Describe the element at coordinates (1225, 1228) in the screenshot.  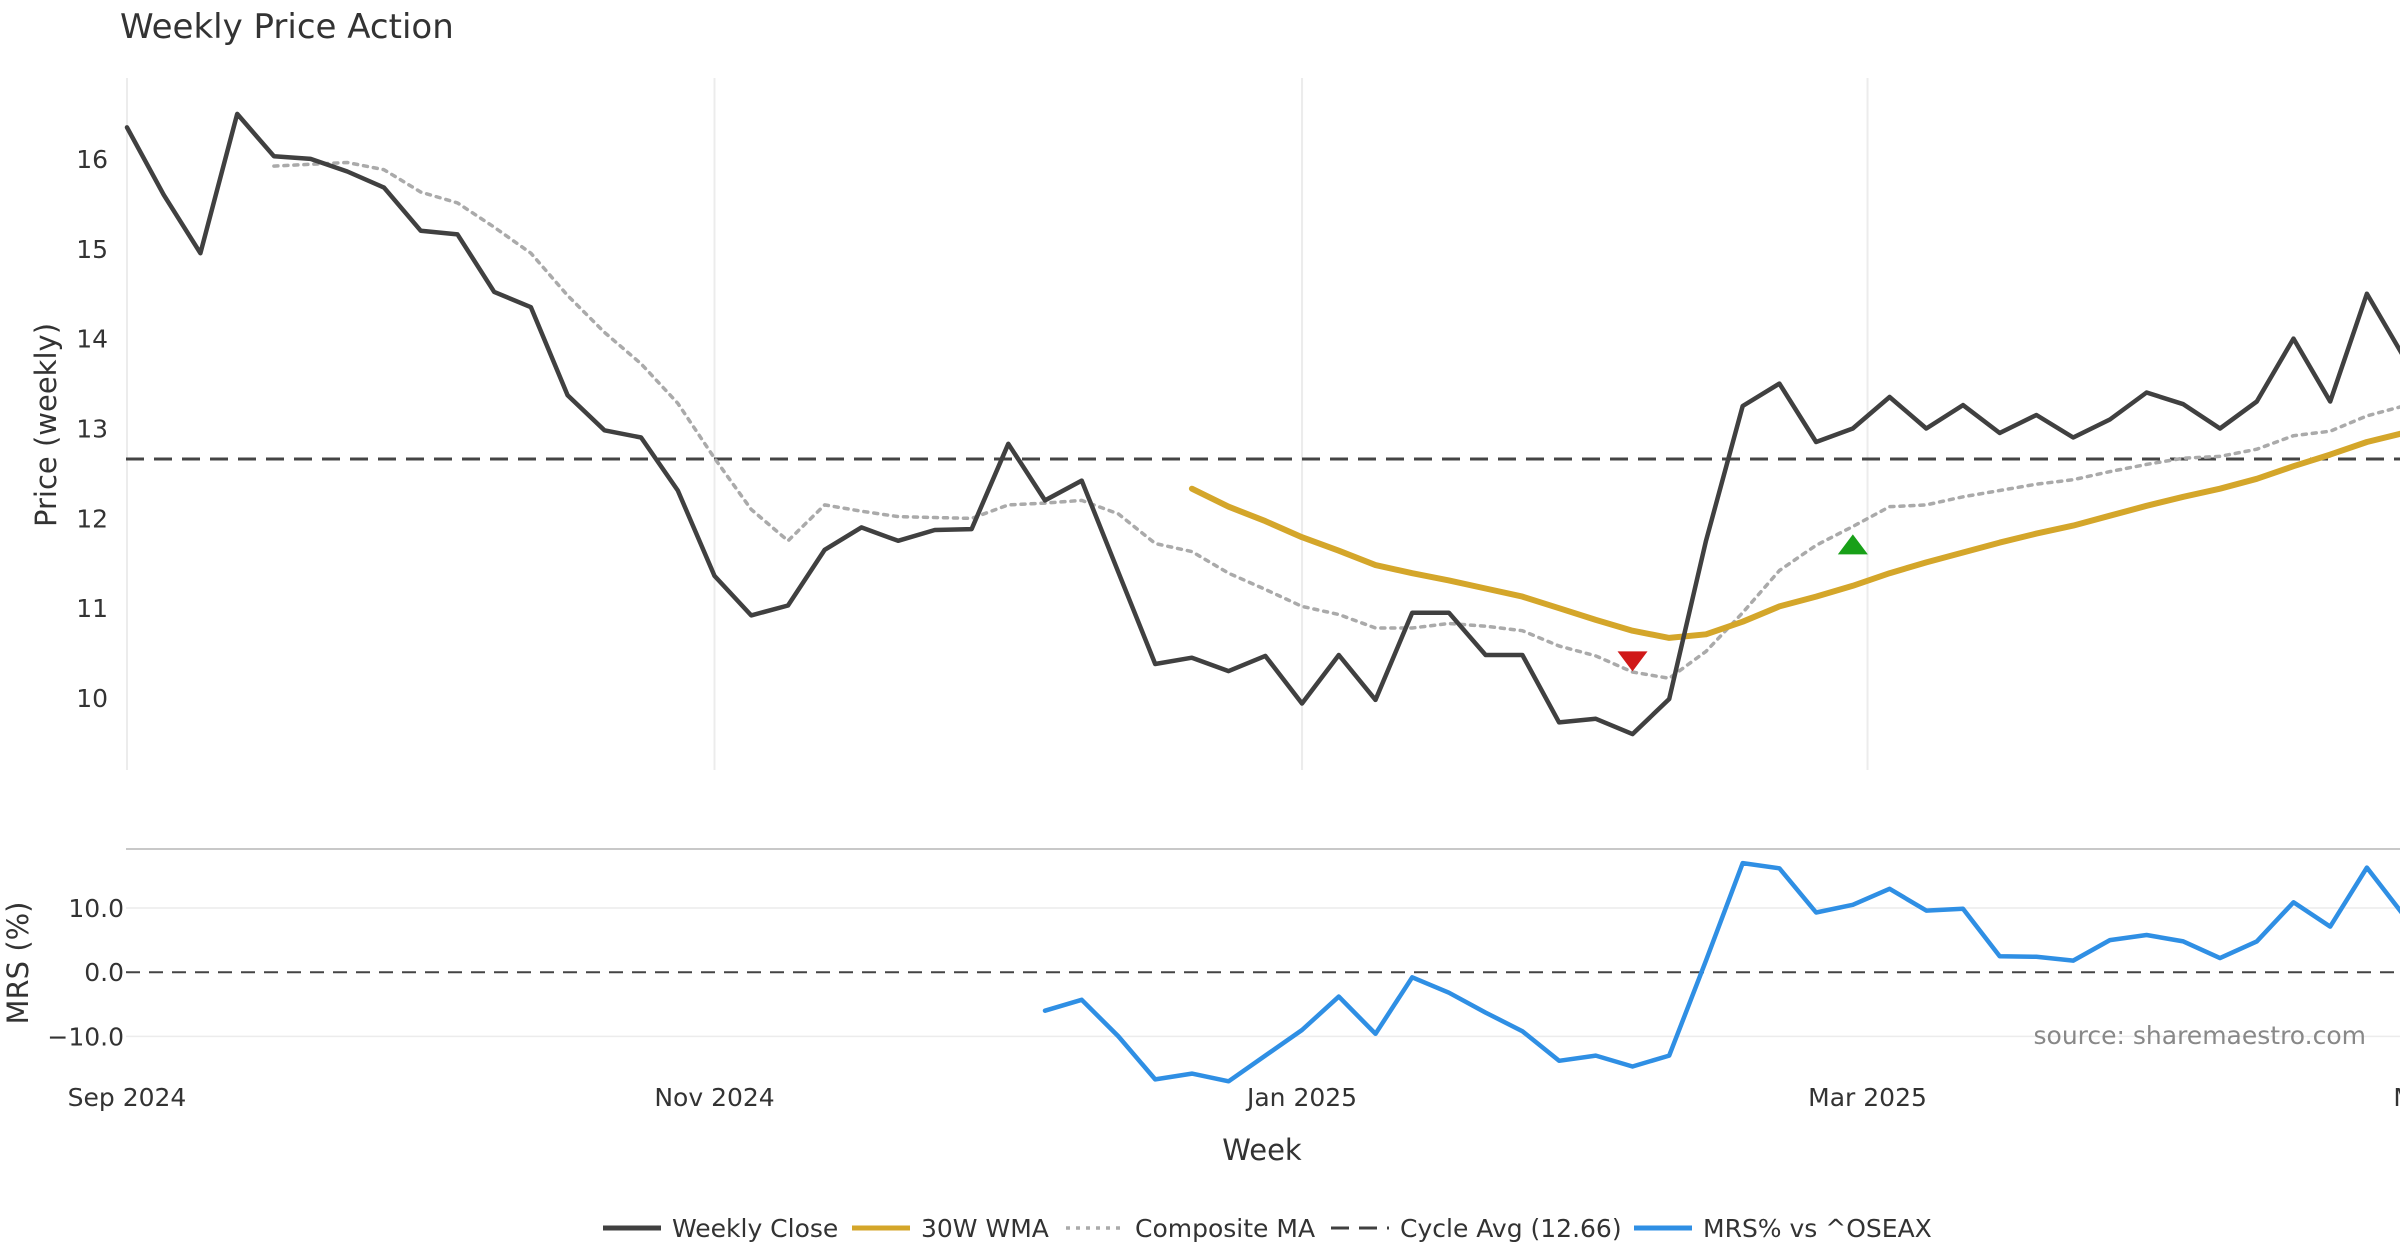
I see `legend-label: Composite MA` at that location.